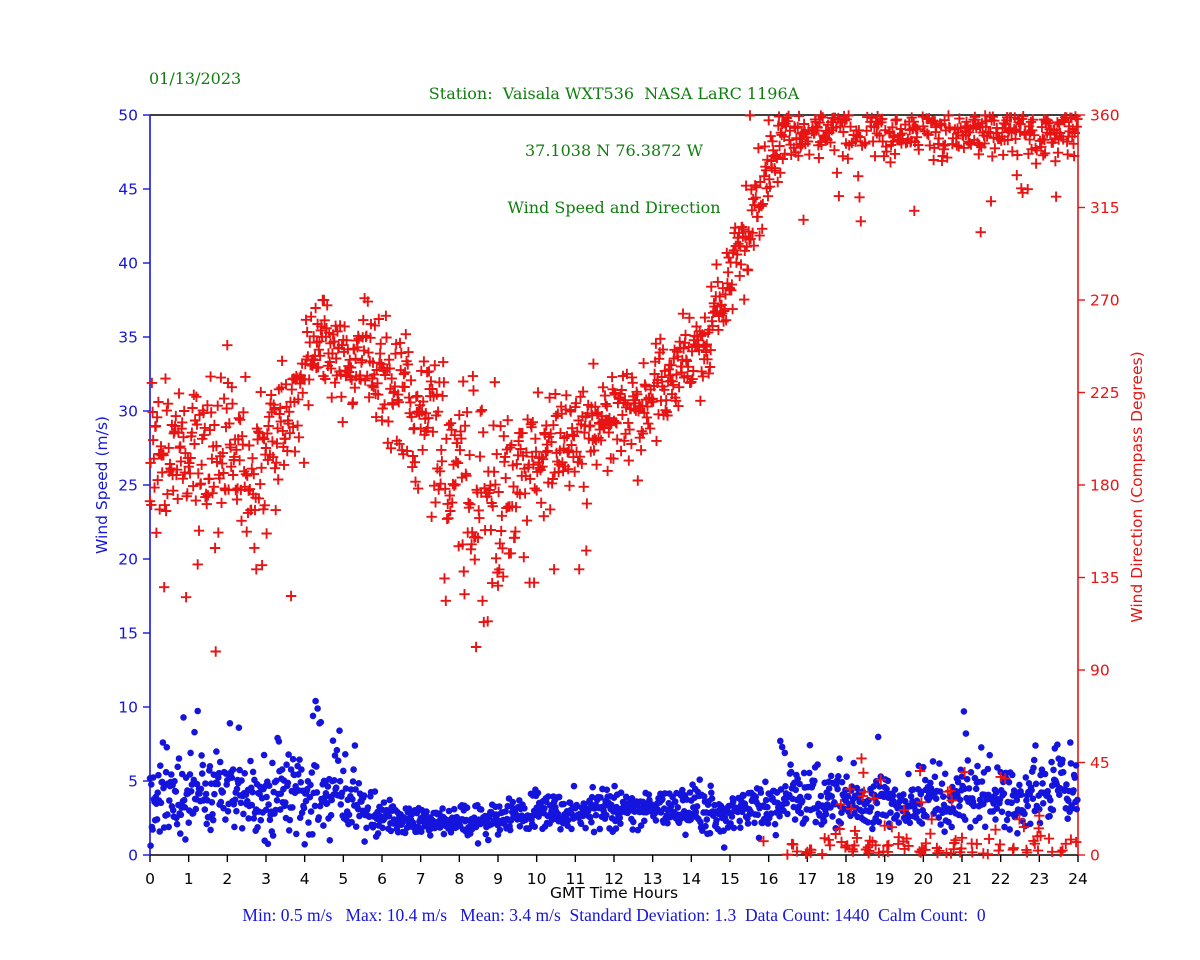 The width and height of the screenshot is (1200, 960). Describe the element at coordinates (614, 93) in the screenshot. I see `title-line-station: Station: Vaisala WXT536 NASA LaRC 1196A` at that location.